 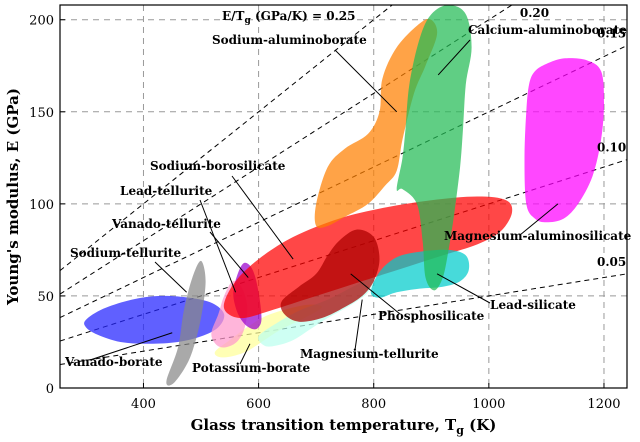 I want to click on y-tick-label: 150, so click(x=41, y=113).